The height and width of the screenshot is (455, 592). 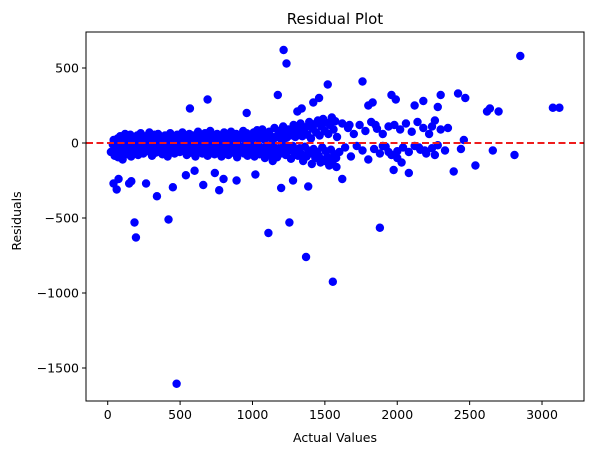 I want to click on y-tick-label: −1500, so click(x=58, y=368).